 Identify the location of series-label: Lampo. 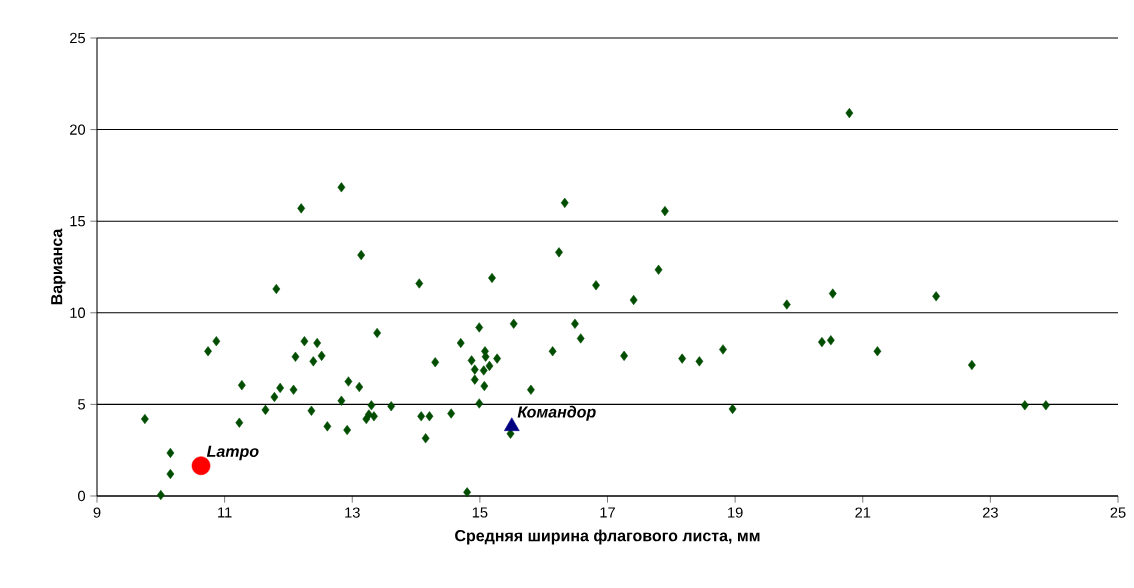
(232, 453).